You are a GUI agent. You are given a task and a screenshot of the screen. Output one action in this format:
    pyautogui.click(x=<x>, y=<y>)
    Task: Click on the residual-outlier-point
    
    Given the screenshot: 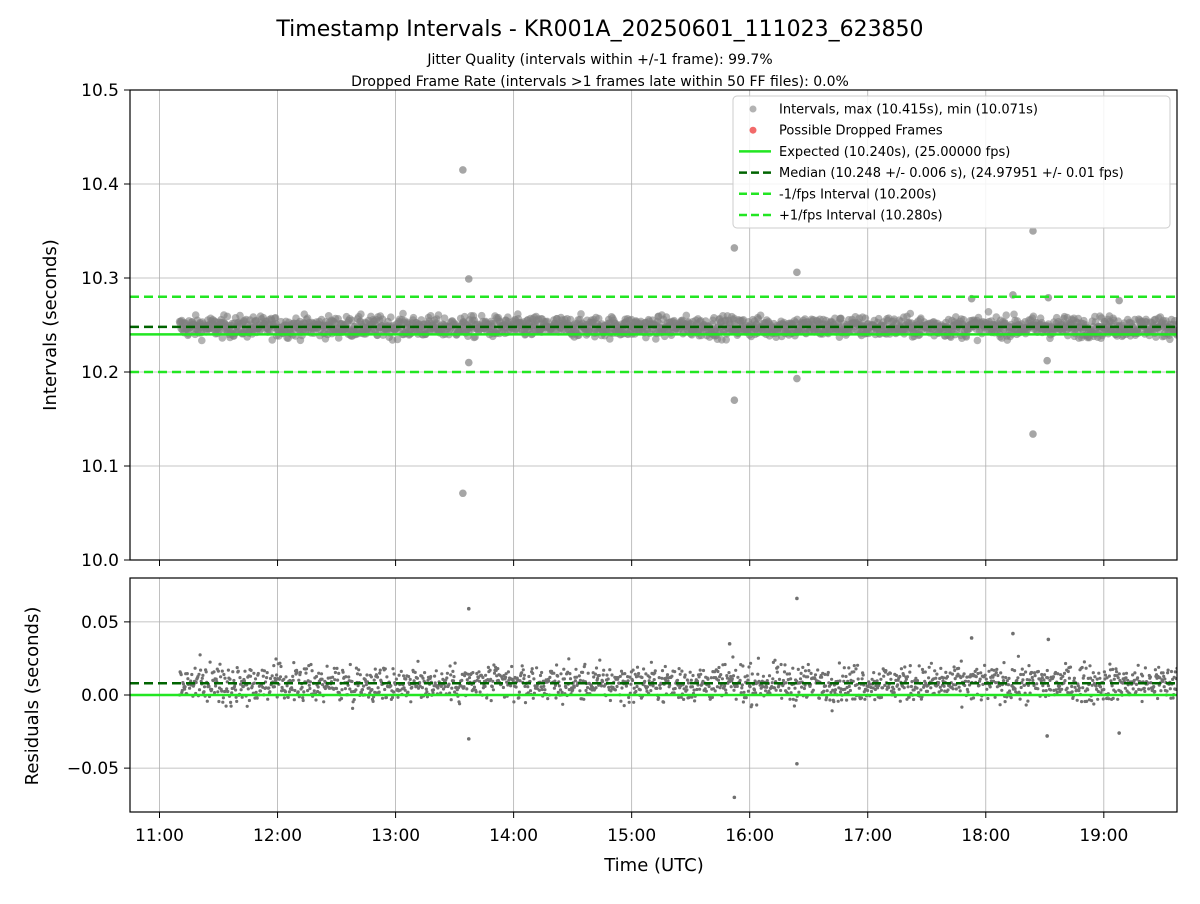 What is the action you would take?
    pyautogui.click(x=797, y=598)
    